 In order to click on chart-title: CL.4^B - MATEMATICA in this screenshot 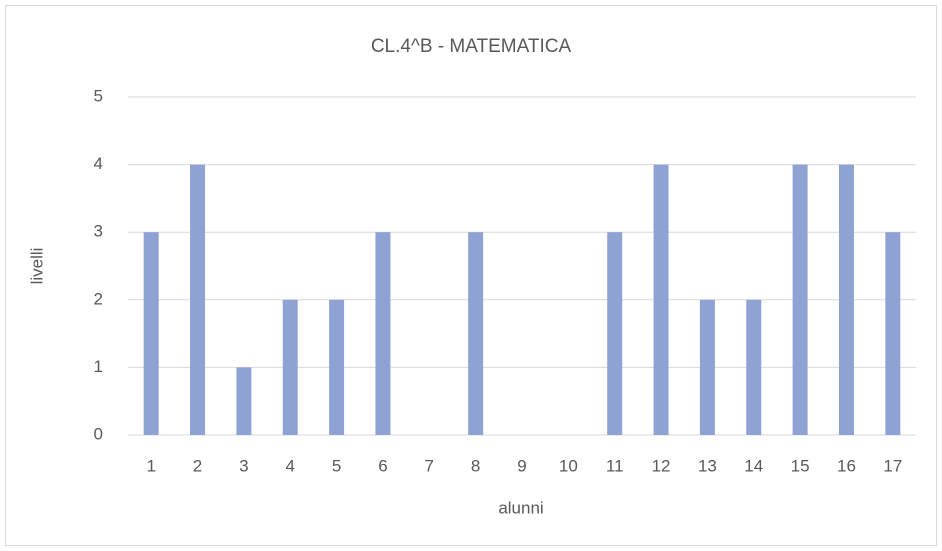, I will do `click(471, 46)`.